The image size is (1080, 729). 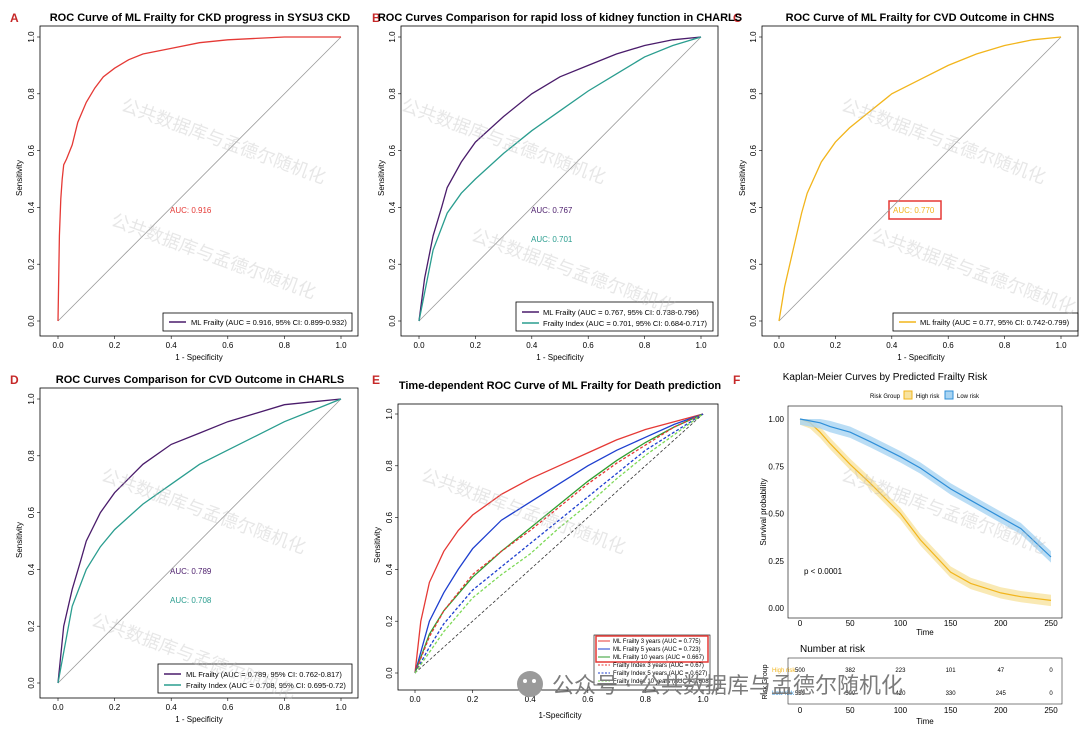 What do you see at coordinates (560, 357) in the screenshot?
I see `xlabel-b: 1 - Specificity` at bounding box center [560, 357].